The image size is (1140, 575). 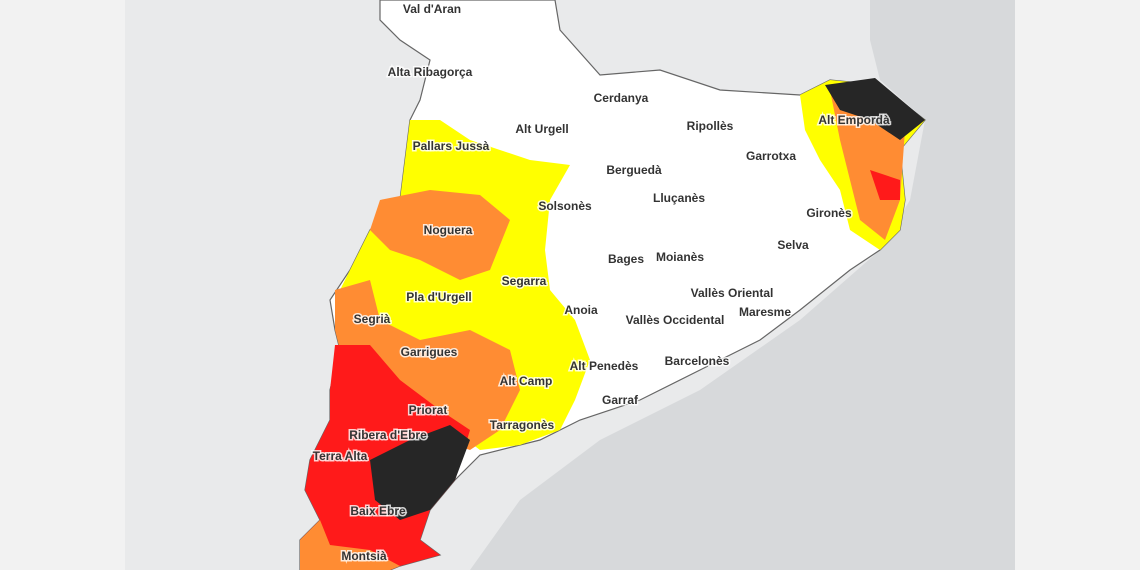 I want to click on region-label: Segrià, so click(x=372, y=319).